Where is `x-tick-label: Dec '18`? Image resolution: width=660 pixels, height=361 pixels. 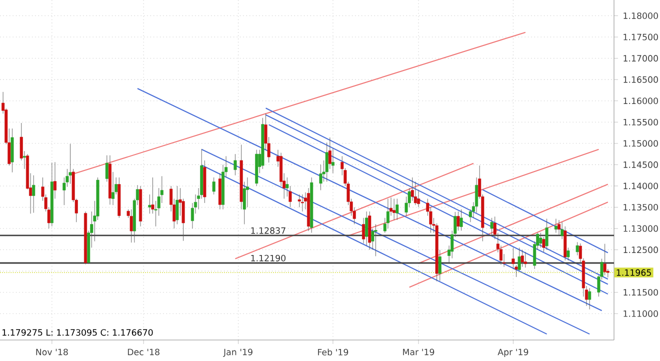 x-tick-label: Dec '18 is located at coordinates (144, 352).